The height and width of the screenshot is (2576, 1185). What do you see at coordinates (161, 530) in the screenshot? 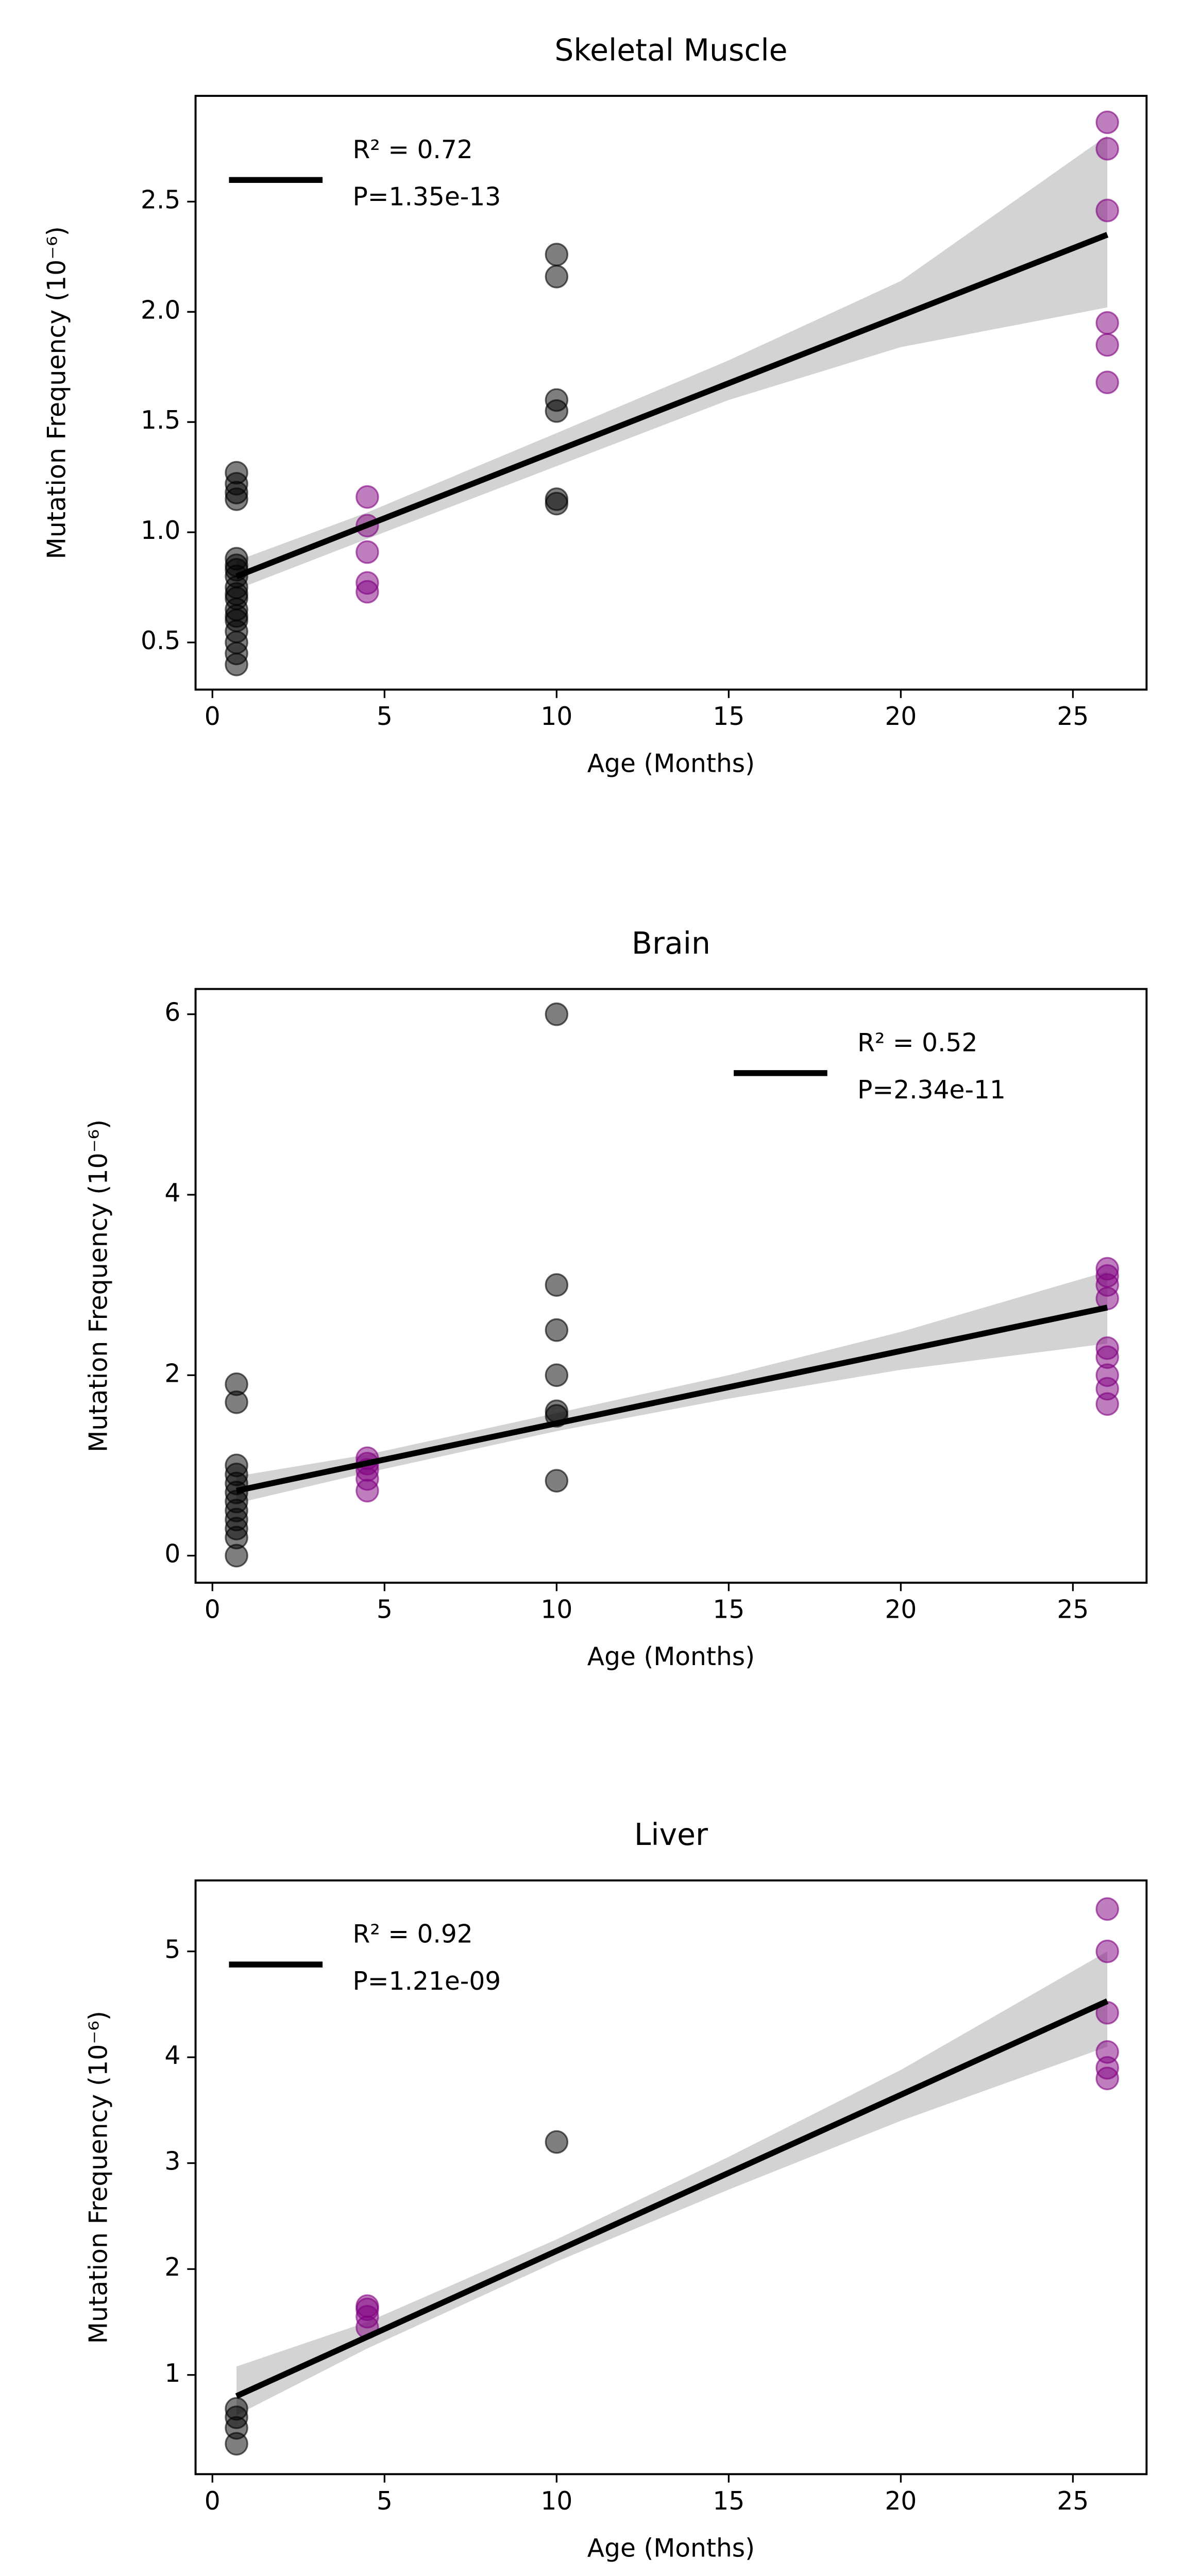
I see `y-tick-label: 1.0` at bounding box center [161, 530].